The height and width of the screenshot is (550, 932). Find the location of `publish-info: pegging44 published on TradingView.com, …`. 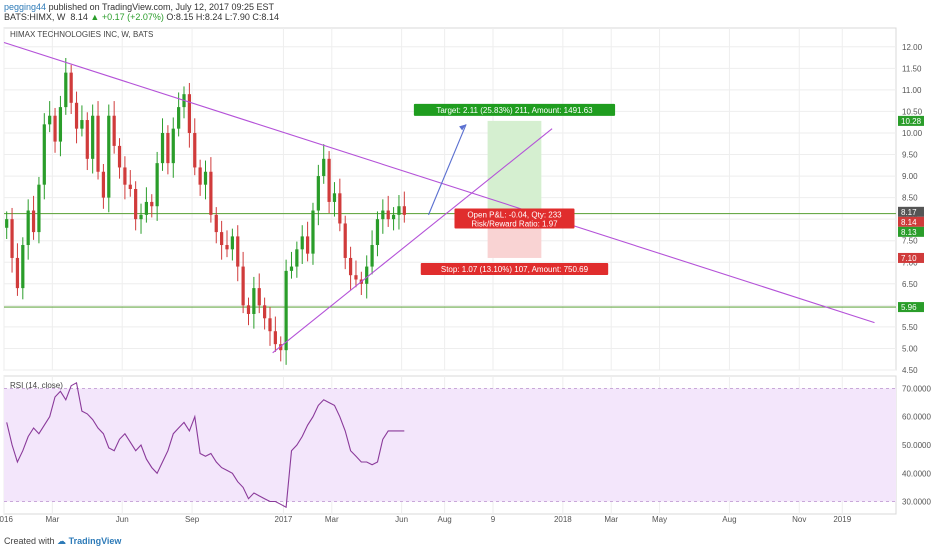

publish-info: pegging44 published on TradingView.com, … is located at coordinates (139, 7).